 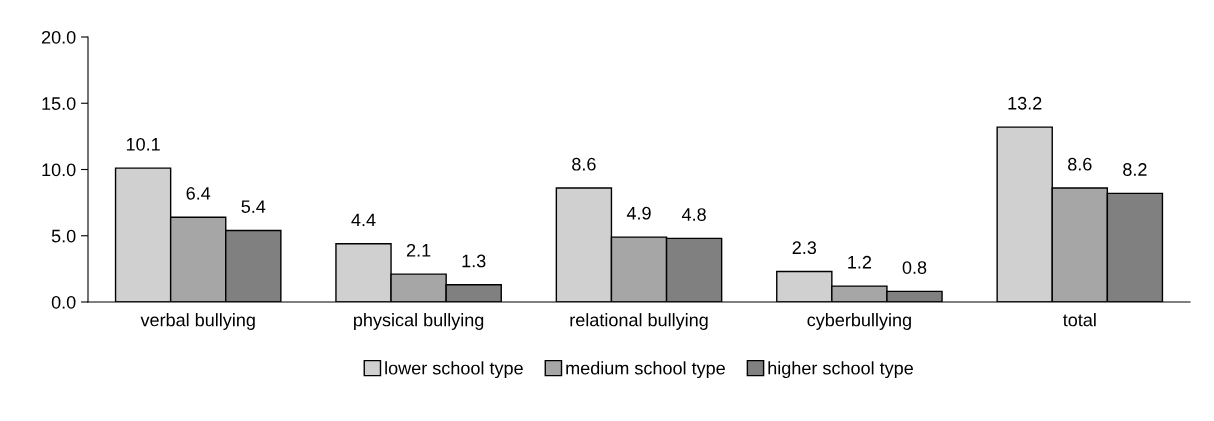 I want to click on data-label: 1.3, so click(x=474, y=261).